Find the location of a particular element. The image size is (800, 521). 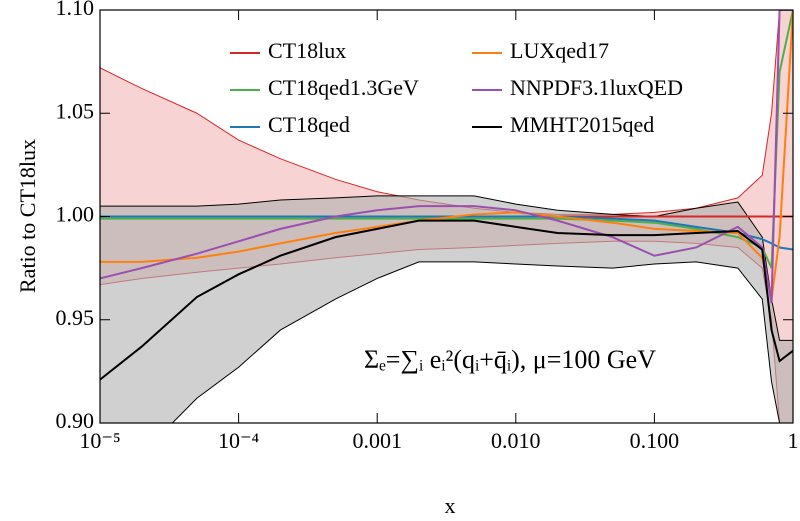

legend-label: NNPDF3.1luxQED is located at coordinates (596, 87).